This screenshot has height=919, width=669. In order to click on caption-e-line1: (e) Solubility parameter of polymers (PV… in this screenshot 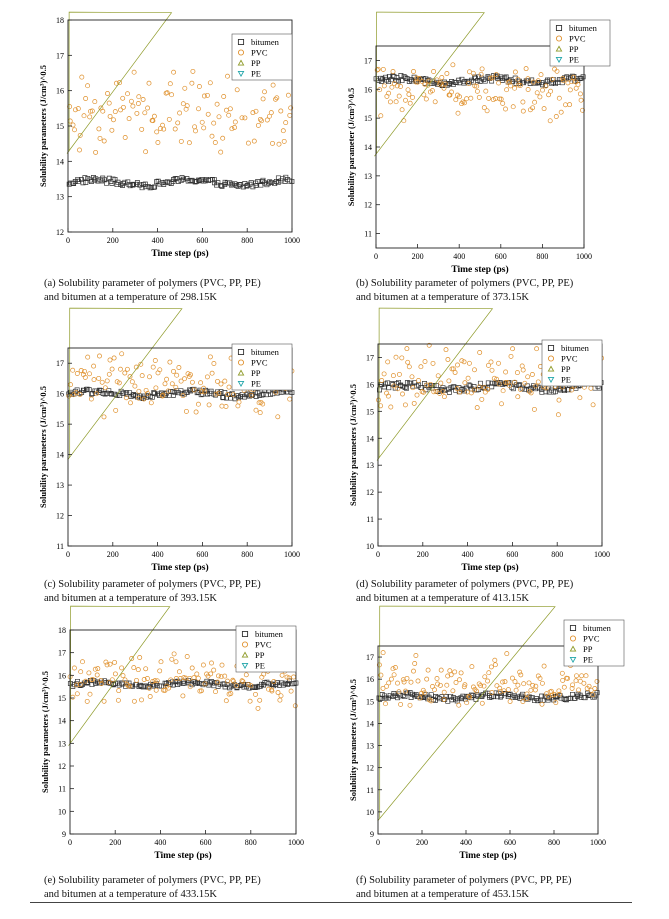, I will do `click(152, 880)`.